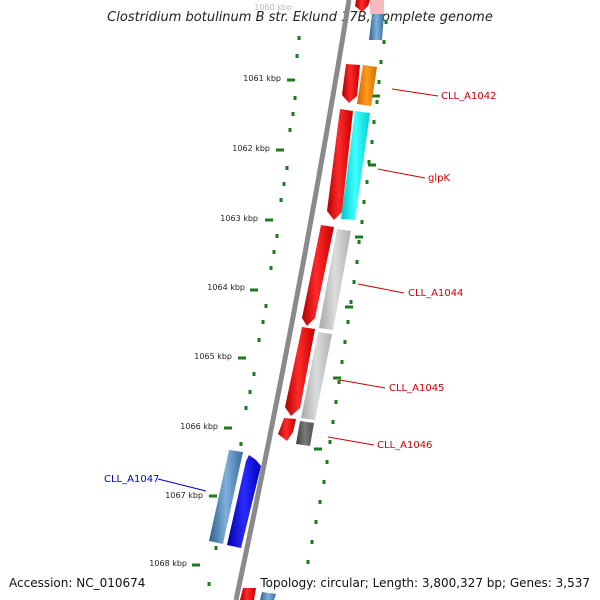  What do you see at coordinates (335, 279) in the screenshot?
I see `gene-cll-a1044` at bounding box center [335, 279].